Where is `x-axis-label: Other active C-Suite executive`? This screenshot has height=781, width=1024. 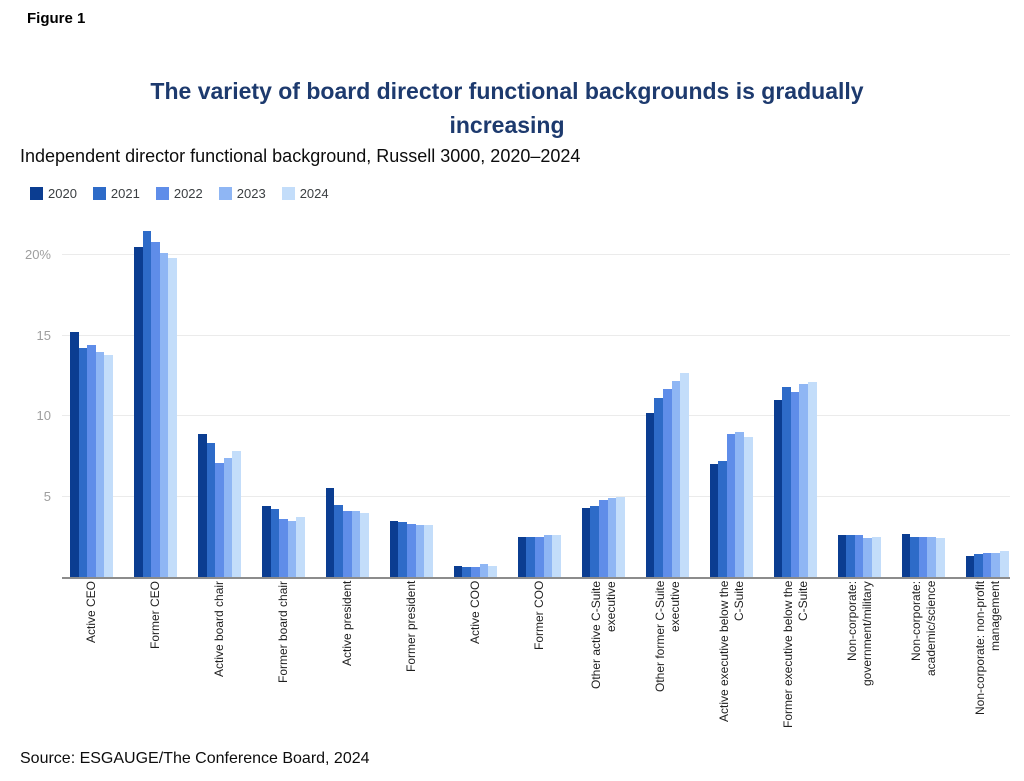
x-axis-label: Other active C-Suite executive is located at coordinates (603, 635).